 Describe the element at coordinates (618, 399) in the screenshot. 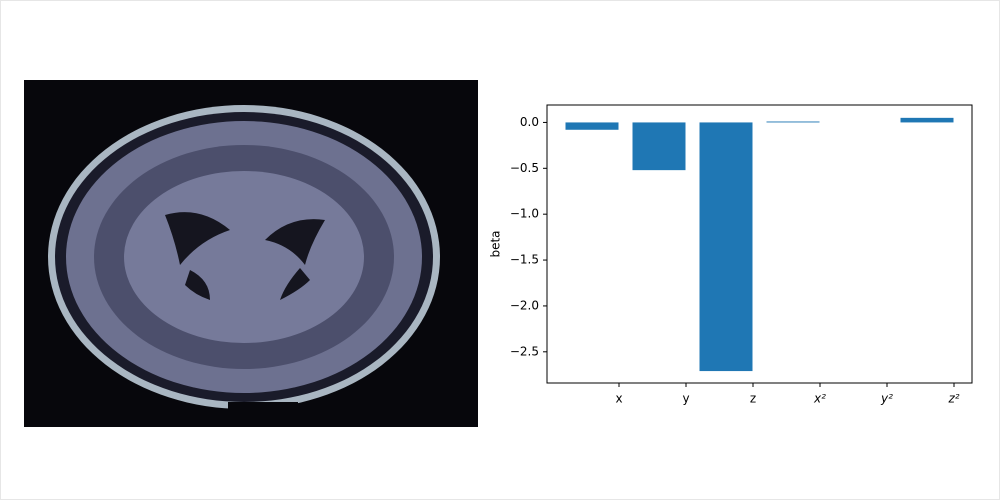

I see `x-tick-label: x` at that location.